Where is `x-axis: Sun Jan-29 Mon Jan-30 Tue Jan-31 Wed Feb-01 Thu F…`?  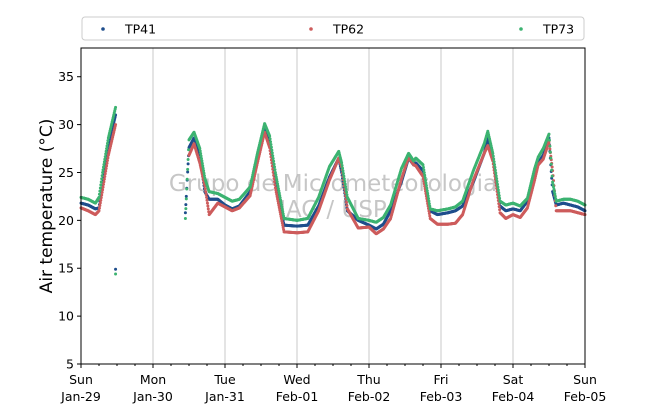 x-axis: Sun Jan-29 Mon Jan-30 Tue Jan-31 Wed Feb-01 Thu F… is located at coordinates (333, 384).